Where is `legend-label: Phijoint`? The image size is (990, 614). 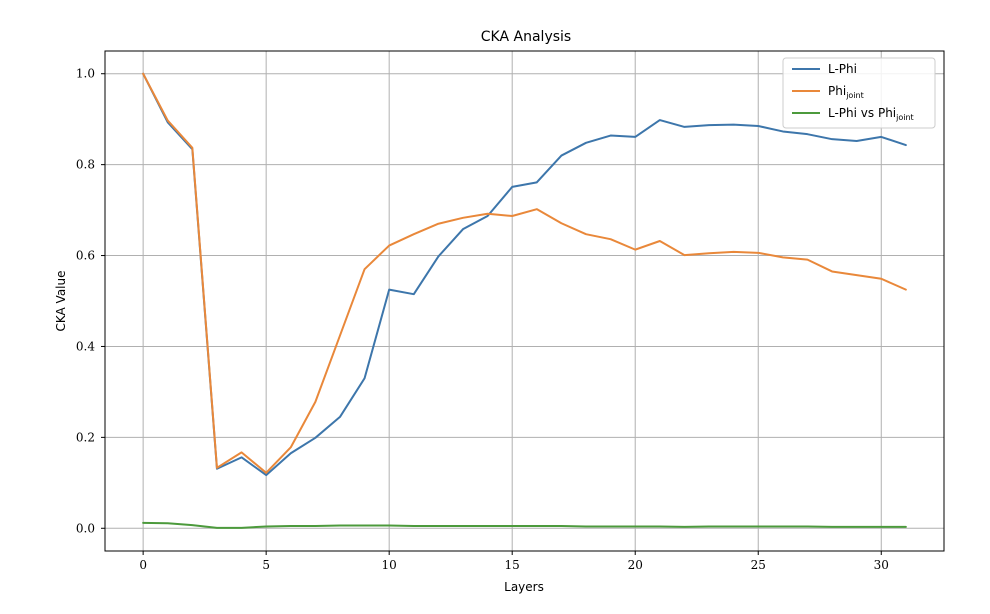 legend-label: Phijoint is located at coordinates (846, 92).